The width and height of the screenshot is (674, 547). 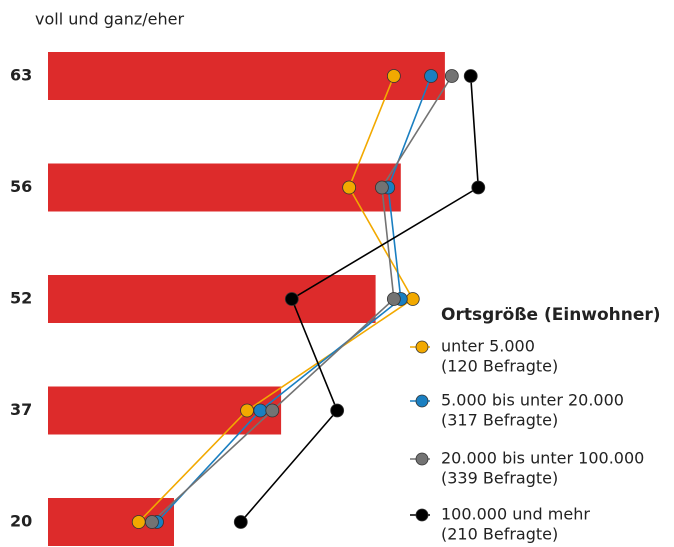 I want to click on legend-label: 20.000 bis unter 100.000, so click(x=542, y=458).